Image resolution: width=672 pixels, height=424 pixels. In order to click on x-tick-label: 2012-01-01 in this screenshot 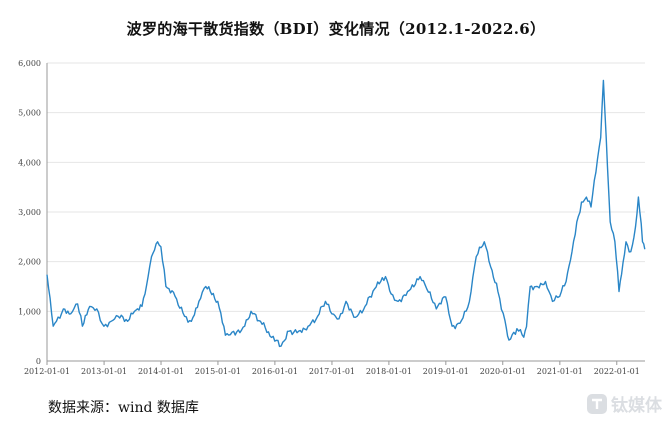, I will do `click(47, 371)`.